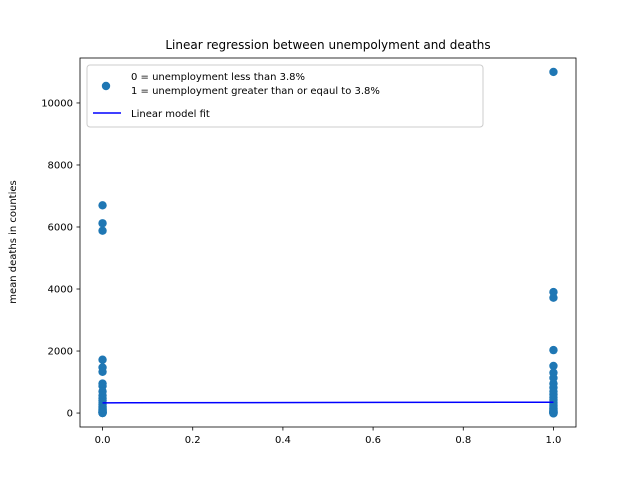 The image size is (640, 480). Describe the element at coordinates (70, 414) in the screenshot. I see `y-tick-label: 0` at that location.